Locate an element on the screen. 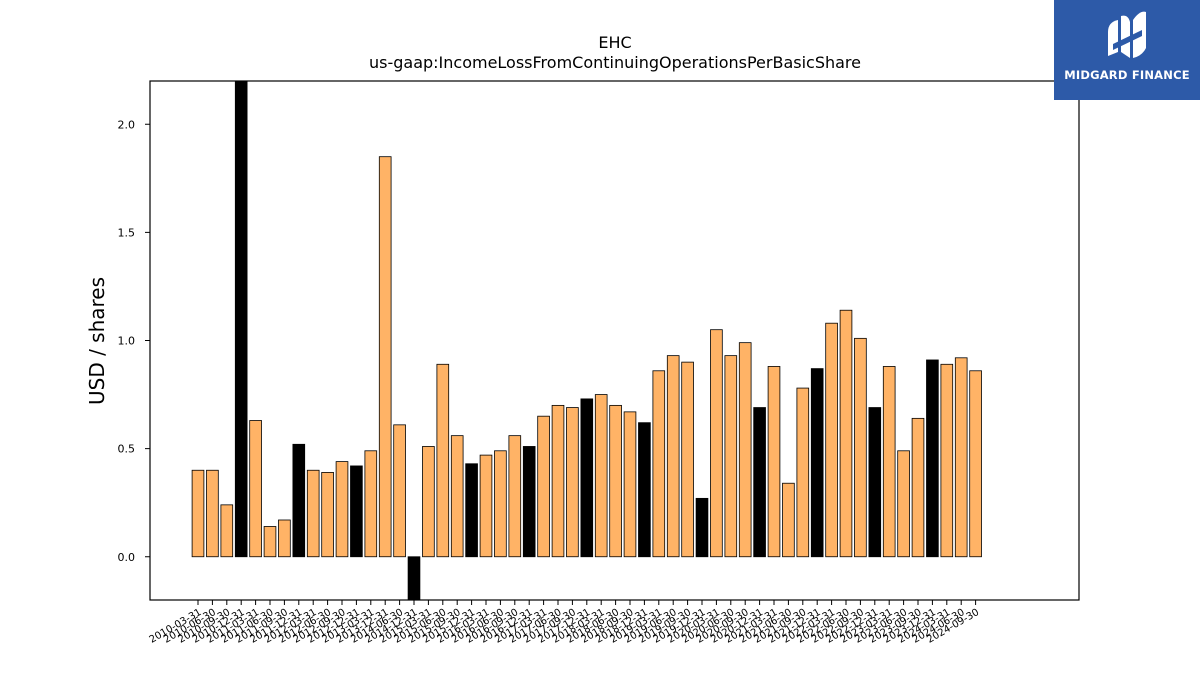 This screenshot has width=1200, height=675. y-tick-label: 1.5 is located at coordinates (127, 232).